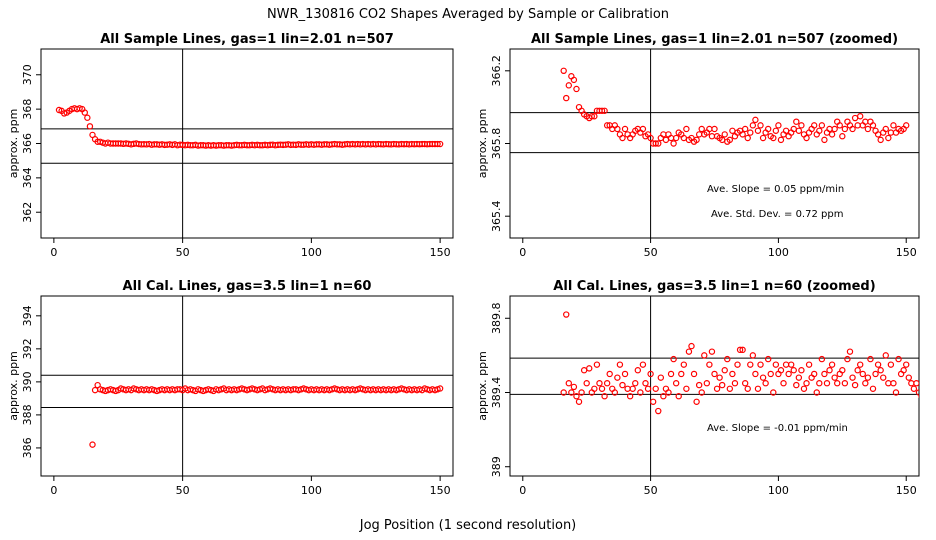  Describe the element at coordinates (775, 189) in the screenshot. I see `annotation: Ave. Slope = 0.05 ppm/min` at that location.